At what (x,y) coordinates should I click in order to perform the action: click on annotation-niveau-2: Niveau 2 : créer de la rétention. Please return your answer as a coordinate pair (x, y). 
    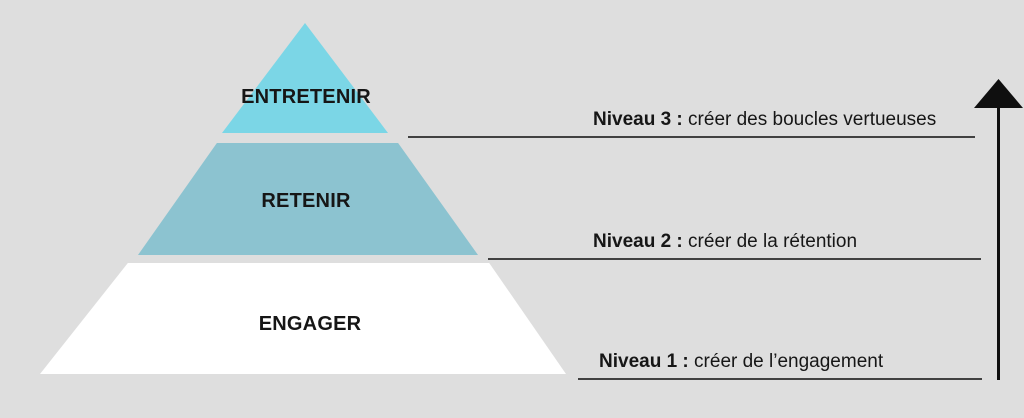
    Looking at the image, I should click on (725, 242).